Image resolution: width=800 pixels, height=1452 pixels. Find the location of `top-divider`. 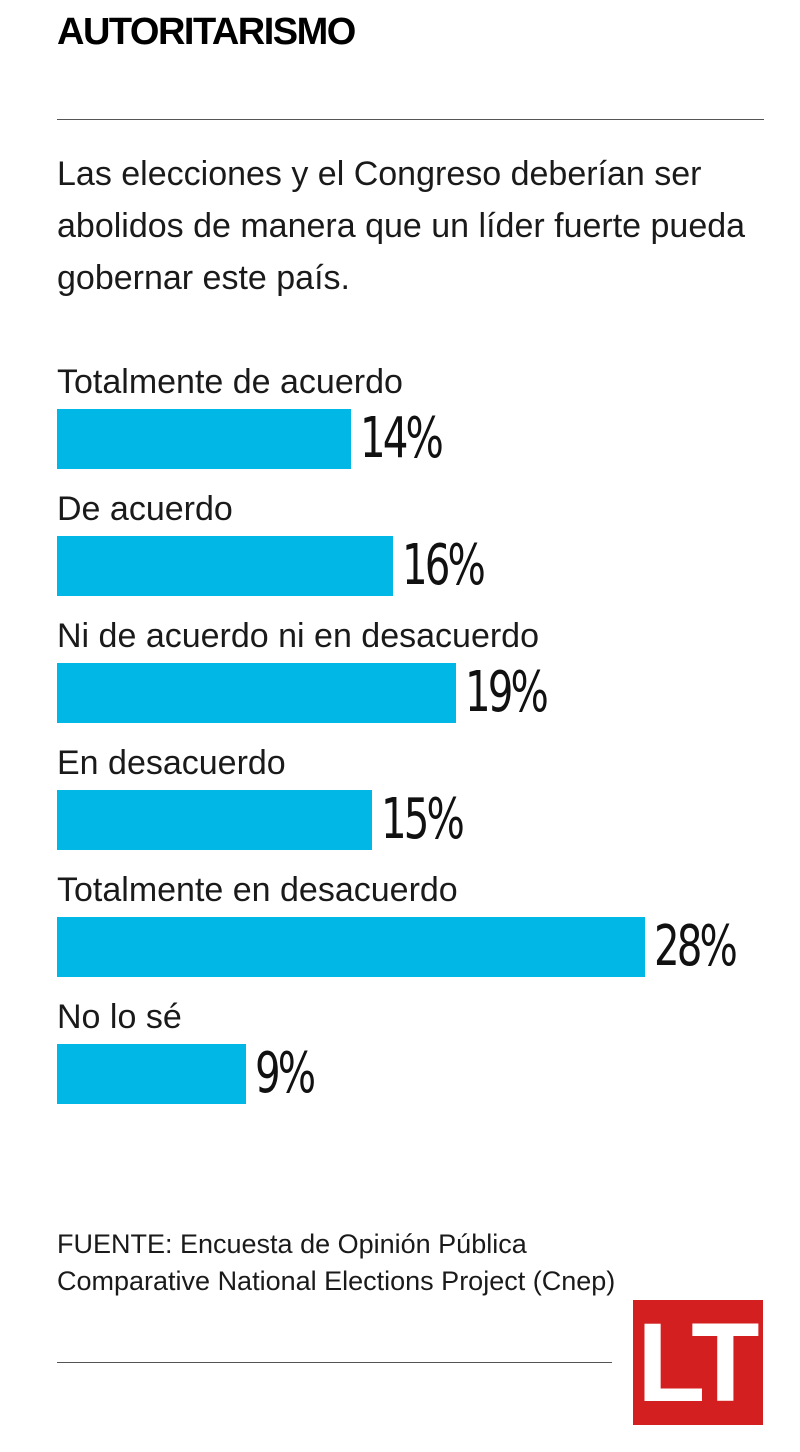

top-divider is located at coordinates (410, 119).